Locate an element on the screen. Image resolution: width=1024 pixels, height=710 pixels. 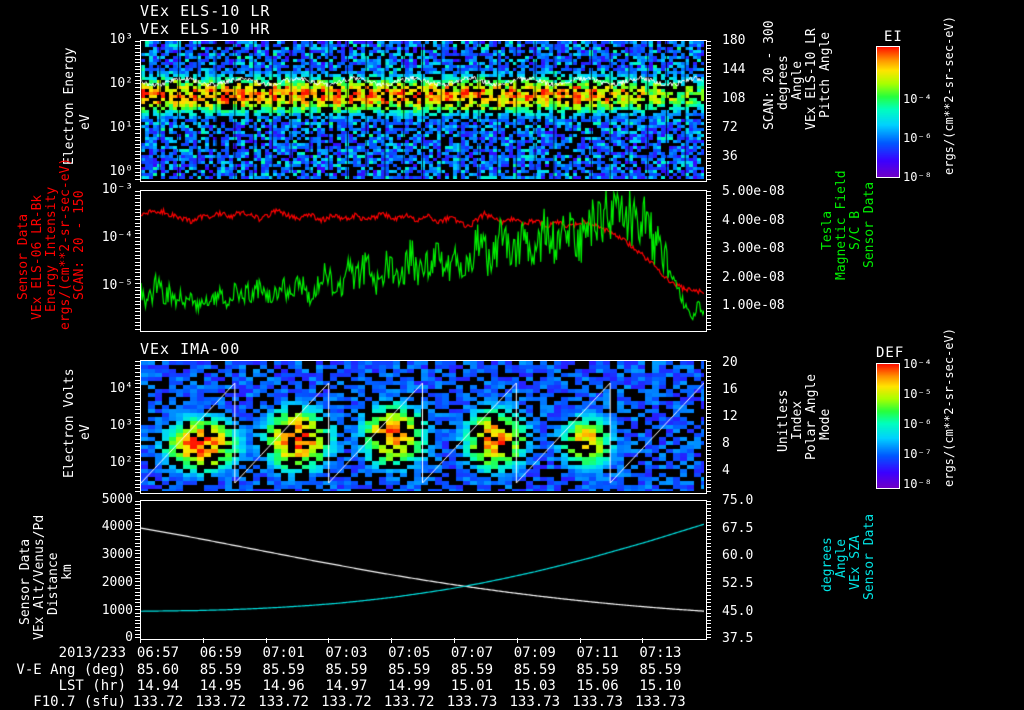
panel3-cbtick-1: 10⁻⁵ is located at coordinates (917, 394).